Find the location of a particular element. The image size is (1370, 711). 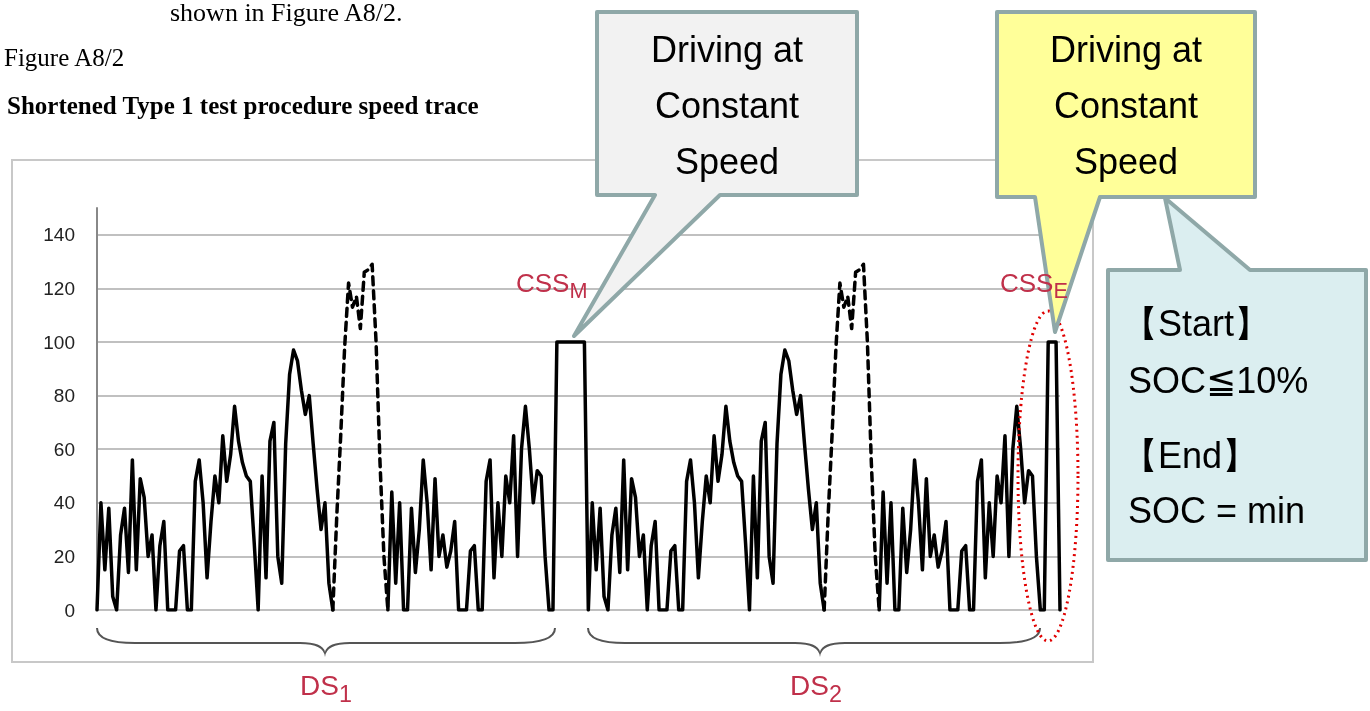

y-tick-label: 120 is located at coordinates (59, 288).